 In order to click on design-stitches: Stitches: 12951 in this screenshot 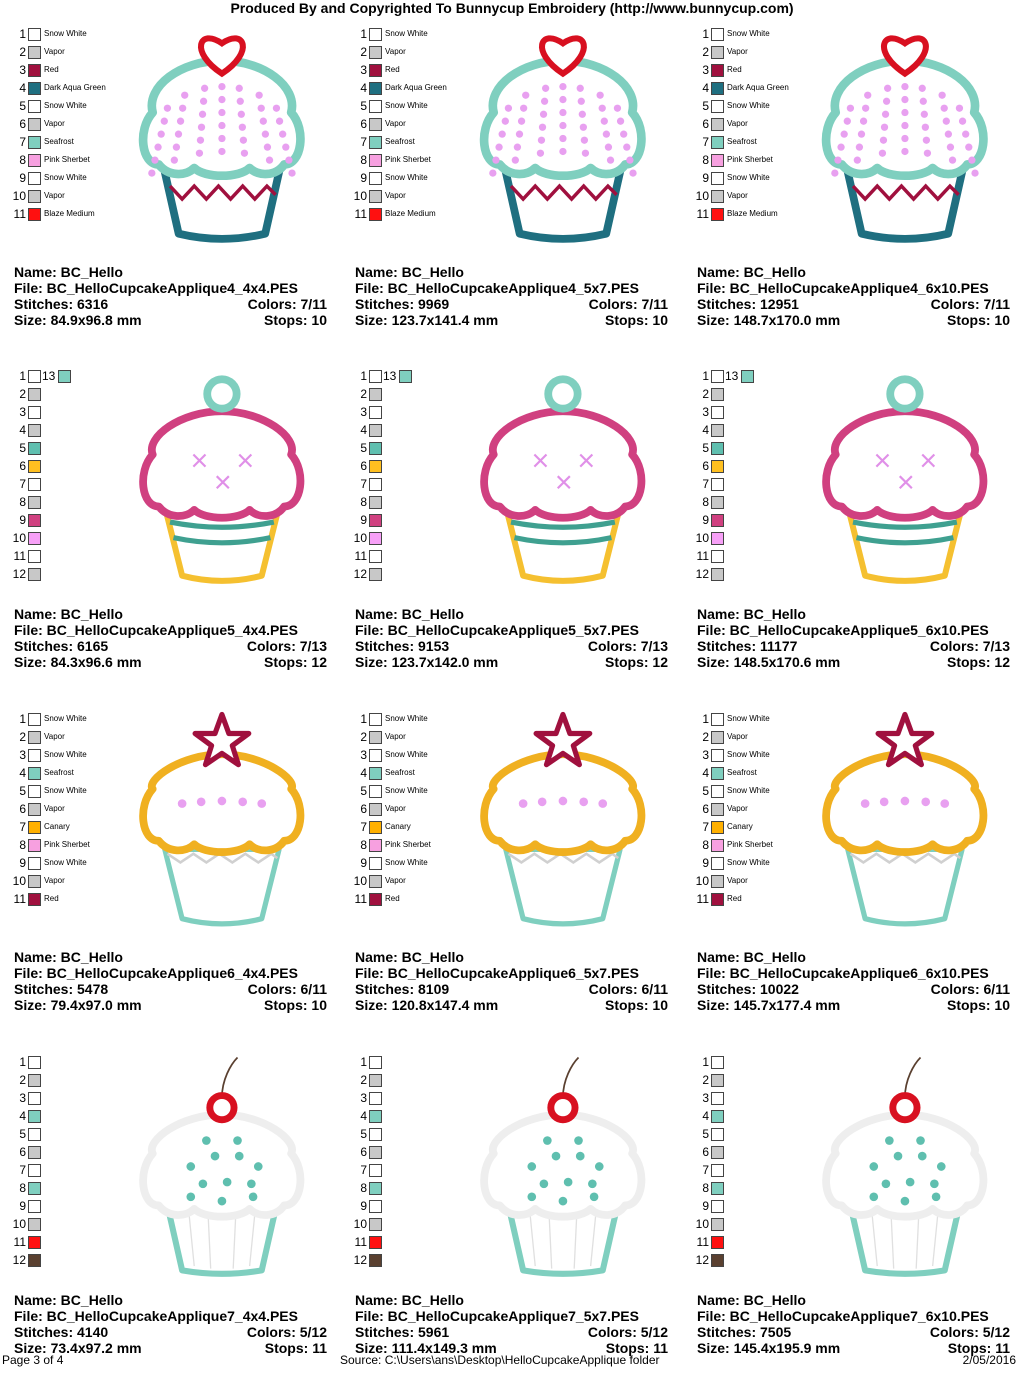, I will do `click(748, 304)`.